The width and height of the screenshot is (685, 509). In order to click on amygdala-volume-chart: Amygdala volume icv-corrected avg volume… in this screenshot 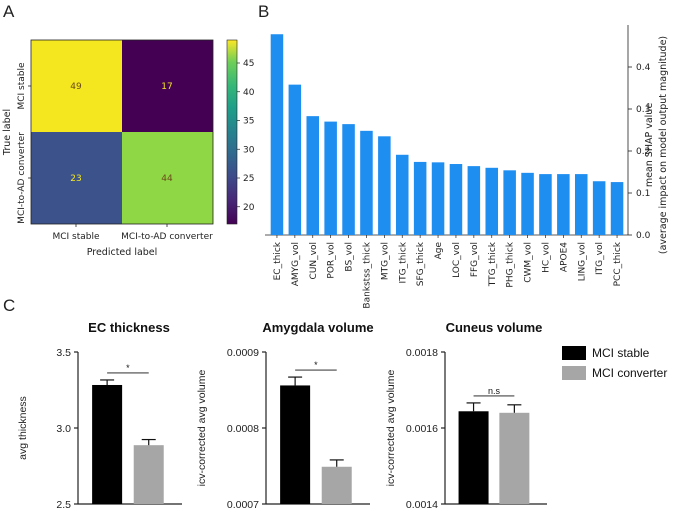, I will do `click(285, 414)`.